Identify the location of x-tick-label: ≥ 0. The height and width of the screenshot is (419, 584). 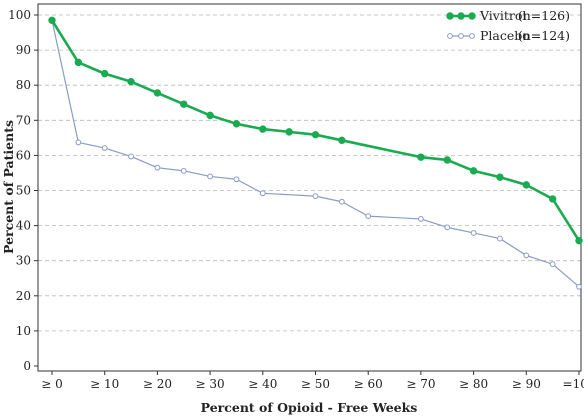
(52, 384).